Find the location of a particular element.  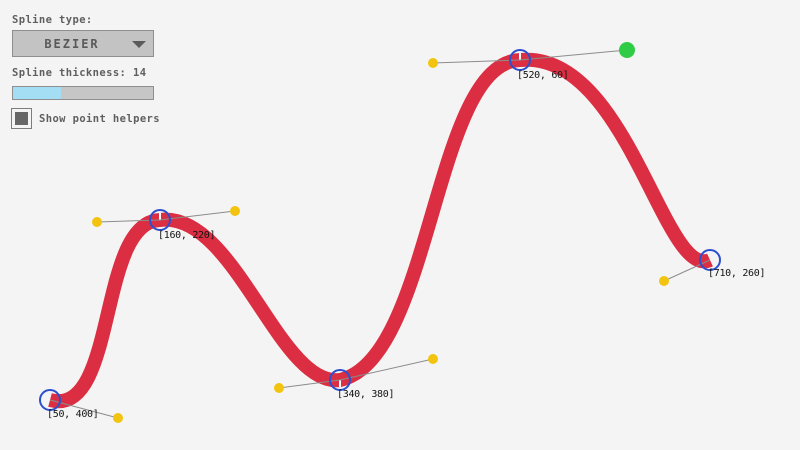

chevron-down-icon is located at coordinates (139, 44).